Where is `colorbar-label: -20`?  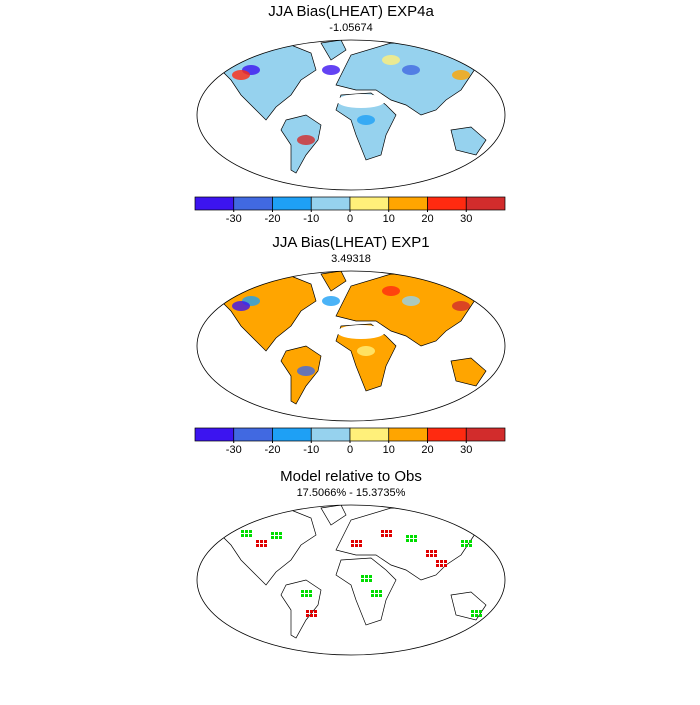 colorbar-label: -20 is located at coordinates (273, 219).